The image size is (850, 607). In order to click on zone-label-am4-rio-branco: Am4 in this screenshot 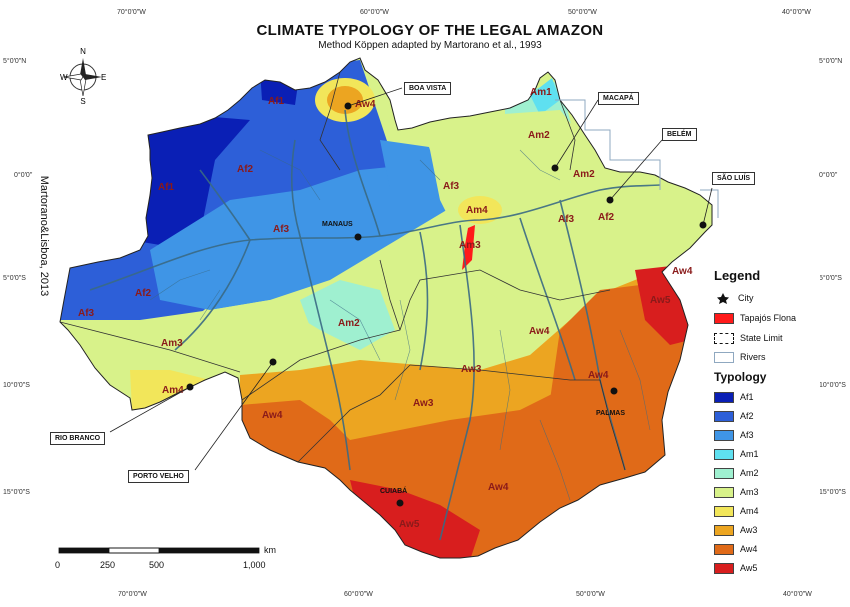, I will do `click(173, 390)`.